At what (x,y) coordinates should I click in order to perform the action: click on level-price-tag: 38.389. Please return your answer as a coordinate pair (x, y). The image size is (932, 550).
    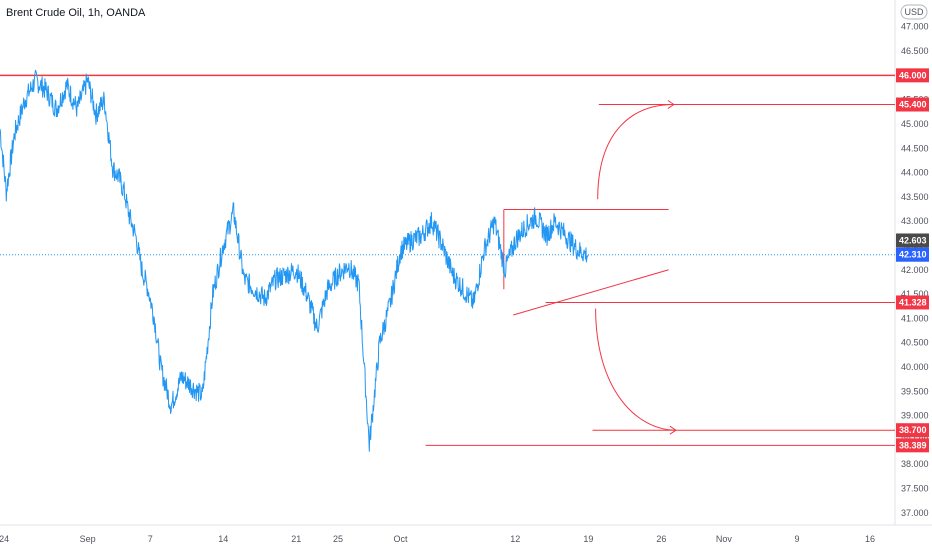
    Looking at the image, I should click on (913, 445).